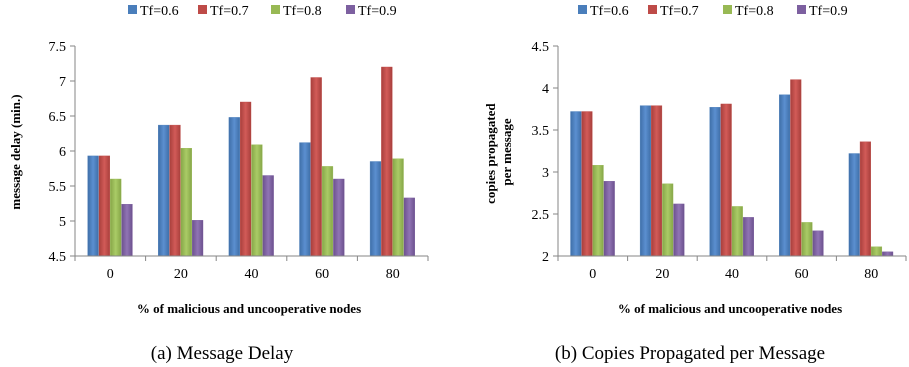 Image resolution: width=909 pixels, height=367 pixels. What do you see at coordinates (159, 11) in the screenshot?
I see `chart-a-legend-label: Tf=0.6` at bounding box center [159, 11].